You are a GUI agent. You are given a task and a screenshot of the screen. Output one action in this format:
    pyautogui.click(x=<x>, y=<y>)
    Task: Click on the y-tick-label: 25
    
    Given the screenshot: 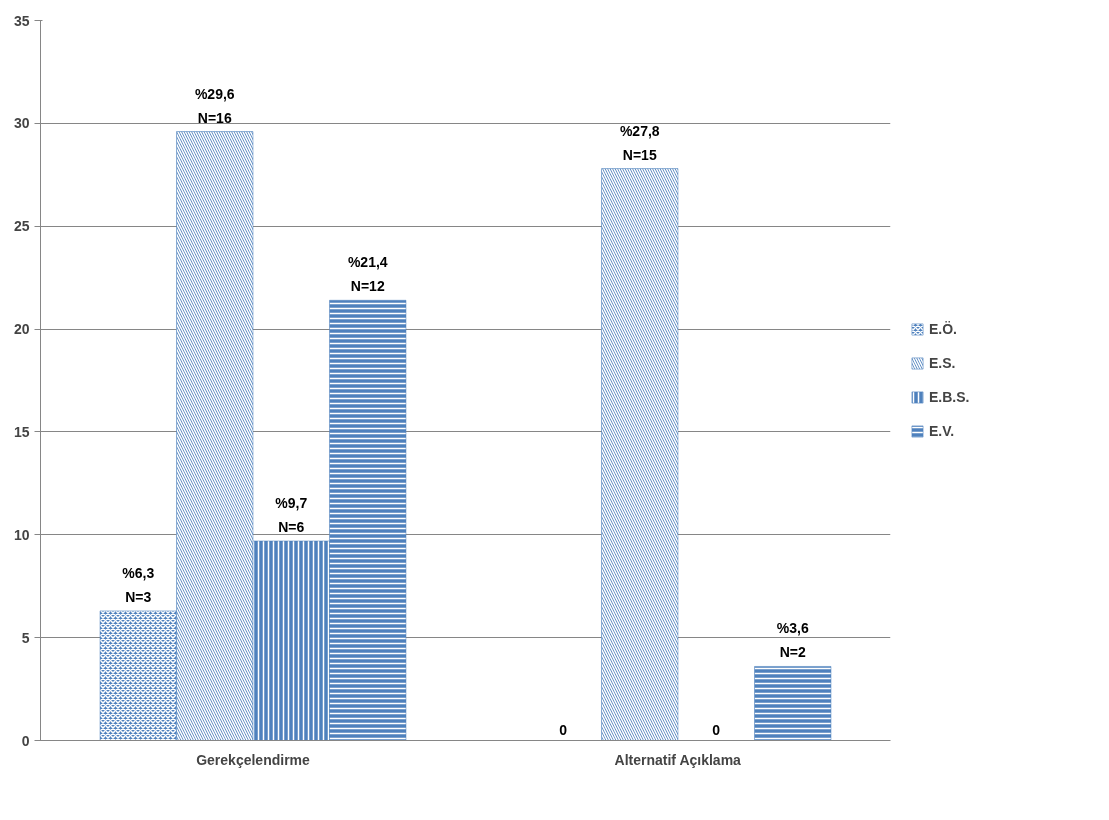 What is the action you would take?
    pyautogui.click(x=21, y=226)
    